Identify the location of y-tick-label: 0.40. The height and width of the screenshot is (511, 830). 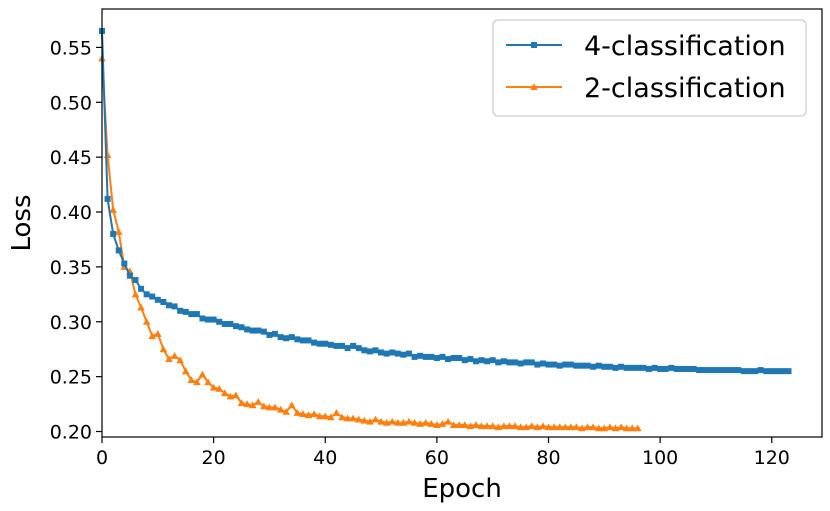
(71, 213).